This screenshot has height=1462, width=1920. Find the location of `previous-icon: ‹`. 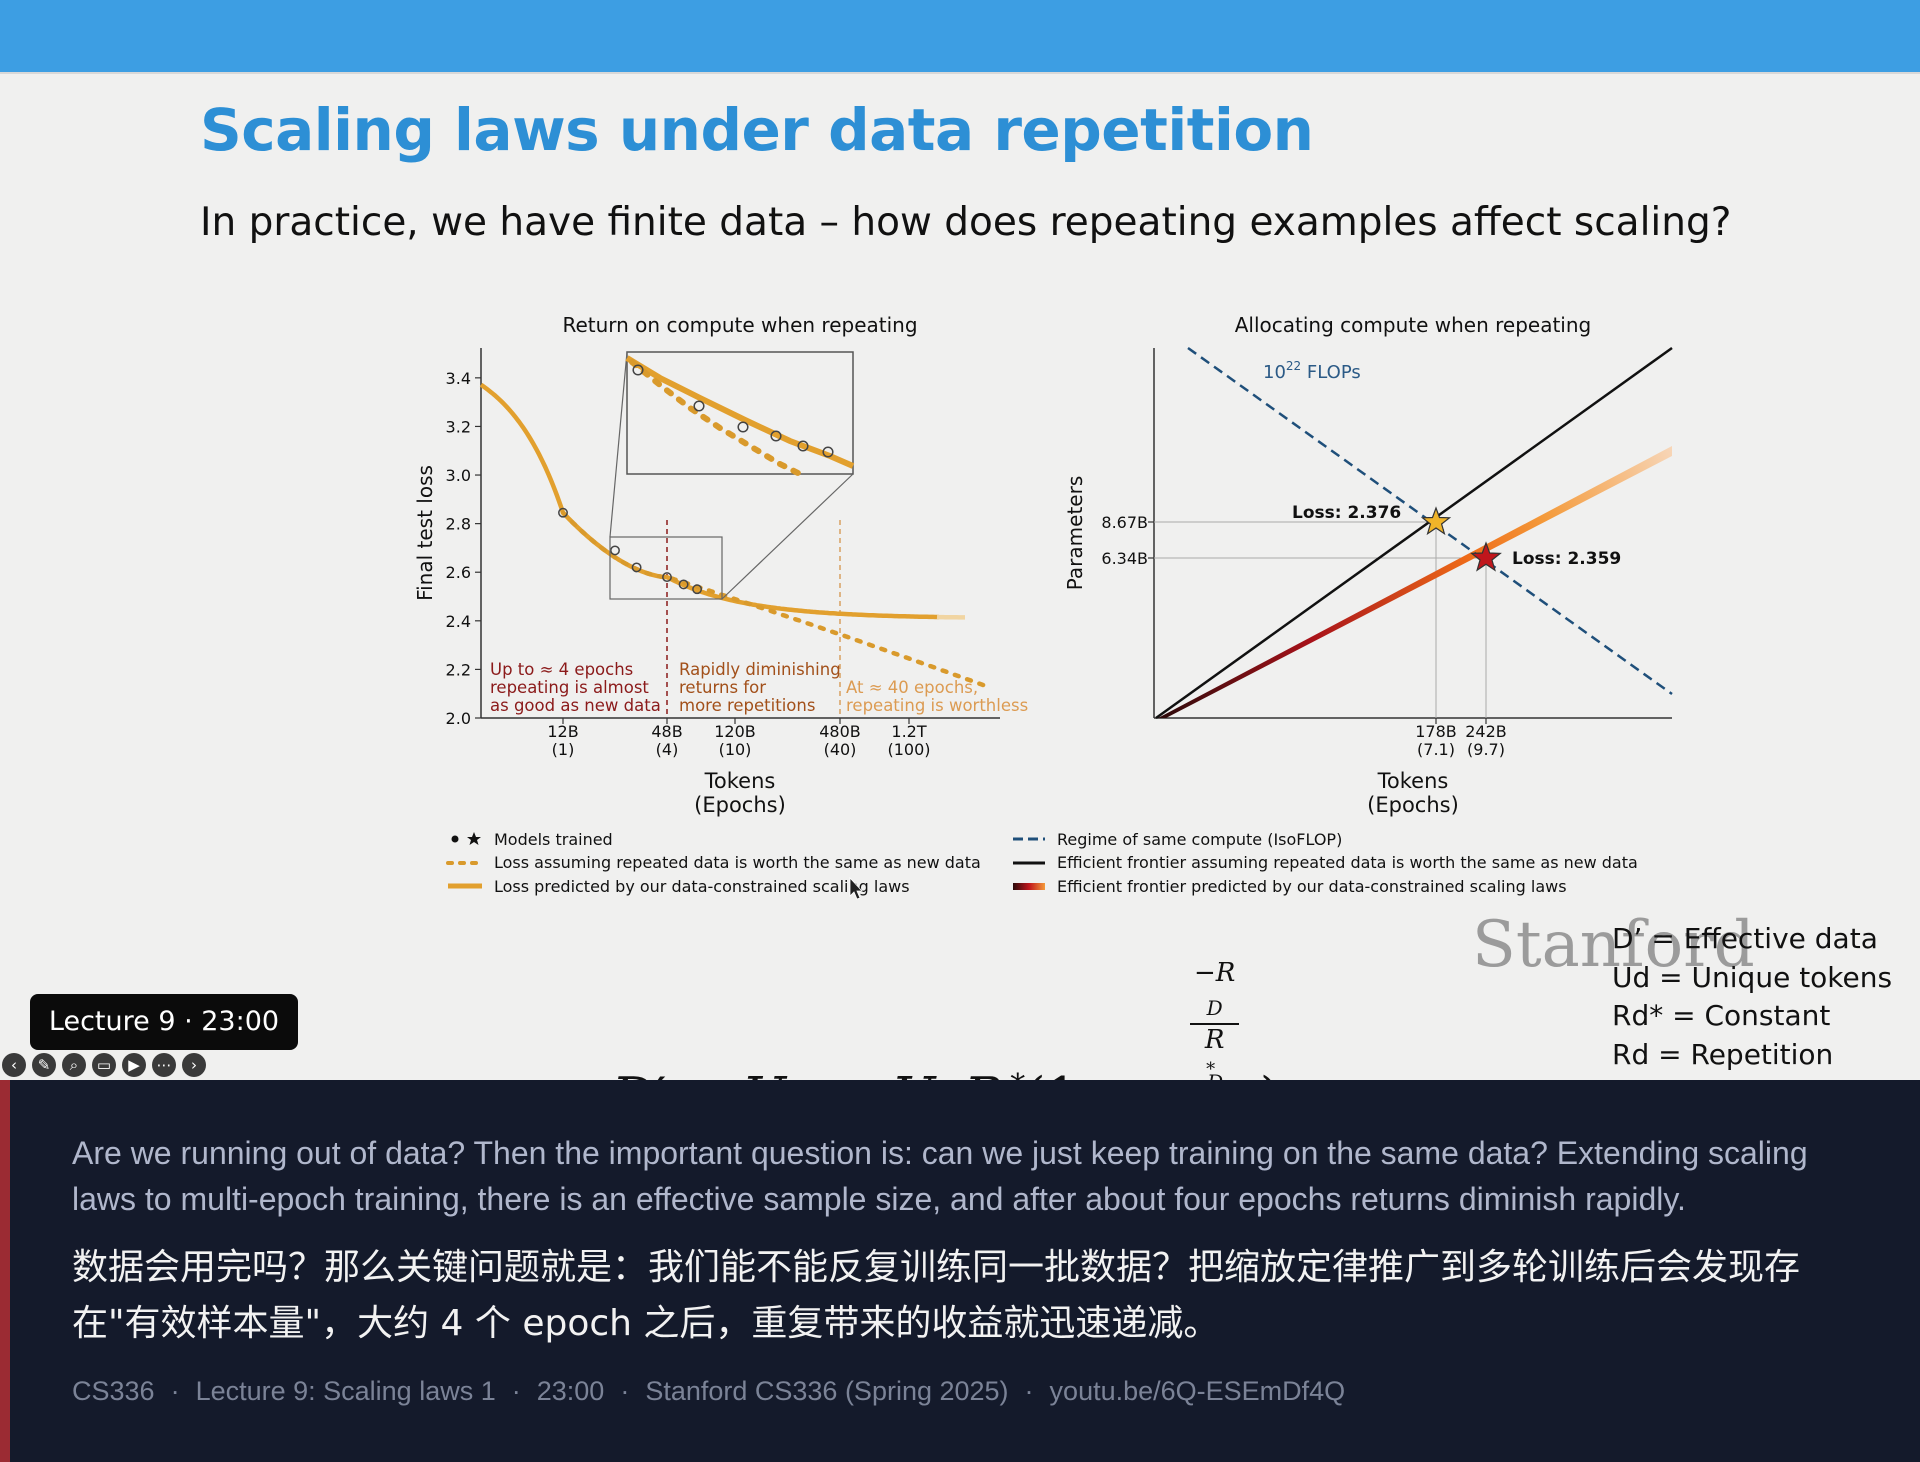

previous-icon: ‹ is located at coordinates (14, 1065).